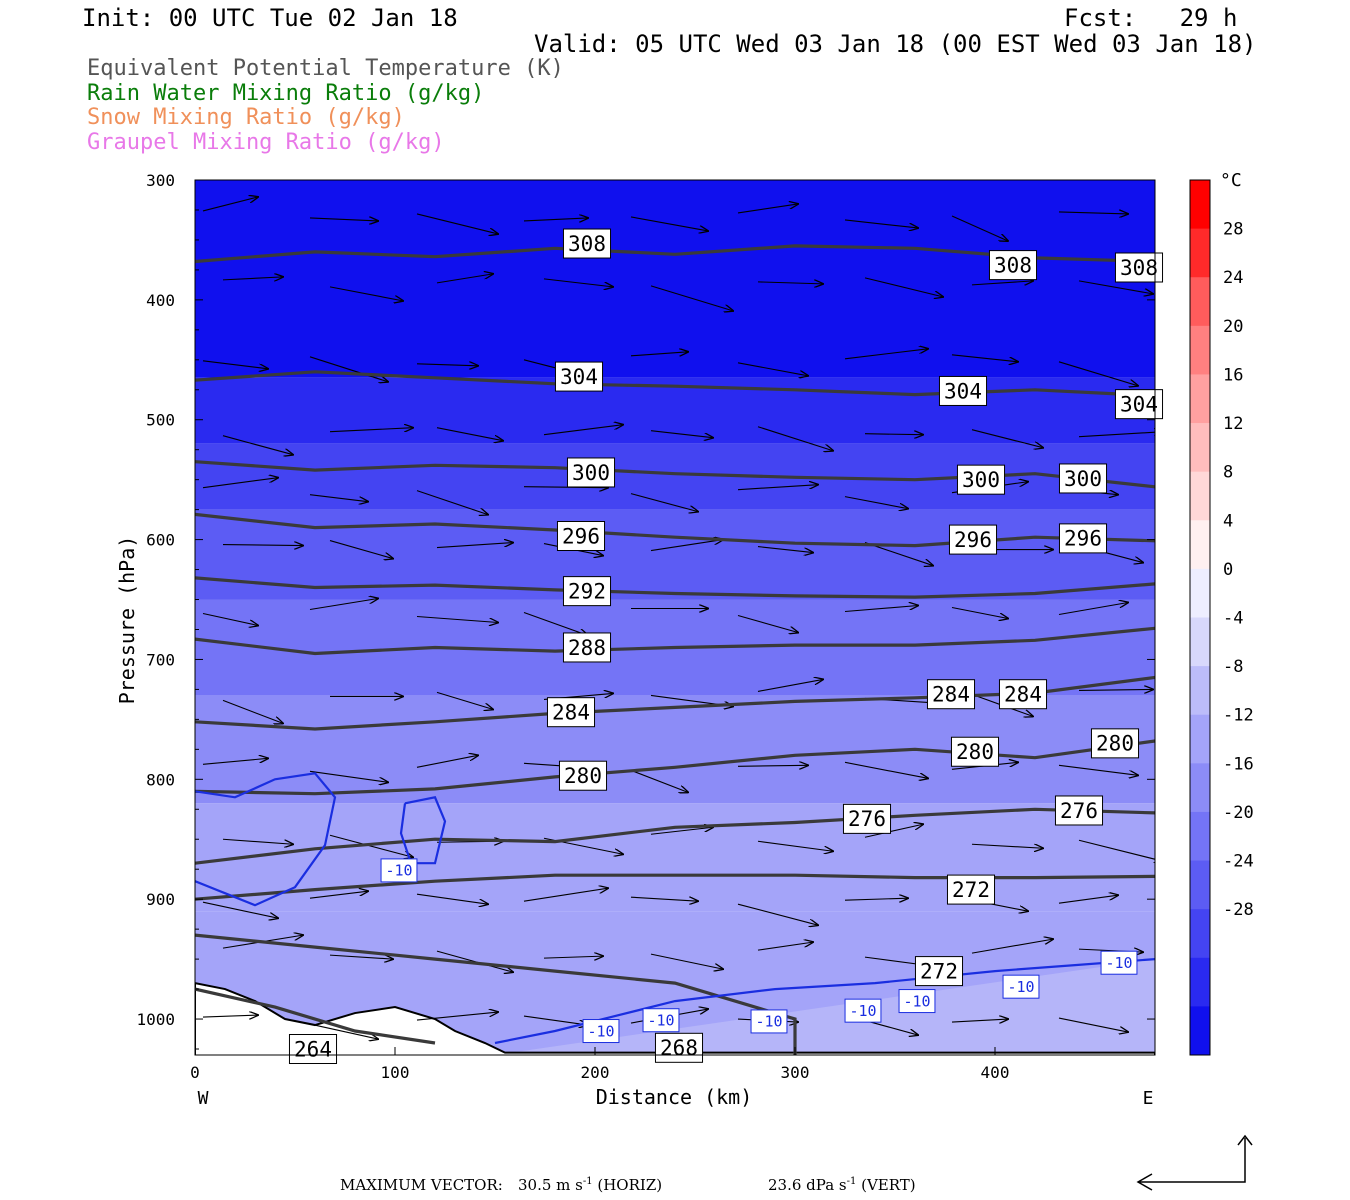 This screenshot has width=1350, height=1200. I want to click on legend-rain-water: Rain Water Mixing Ratio (g/kg), so click(286, 93).